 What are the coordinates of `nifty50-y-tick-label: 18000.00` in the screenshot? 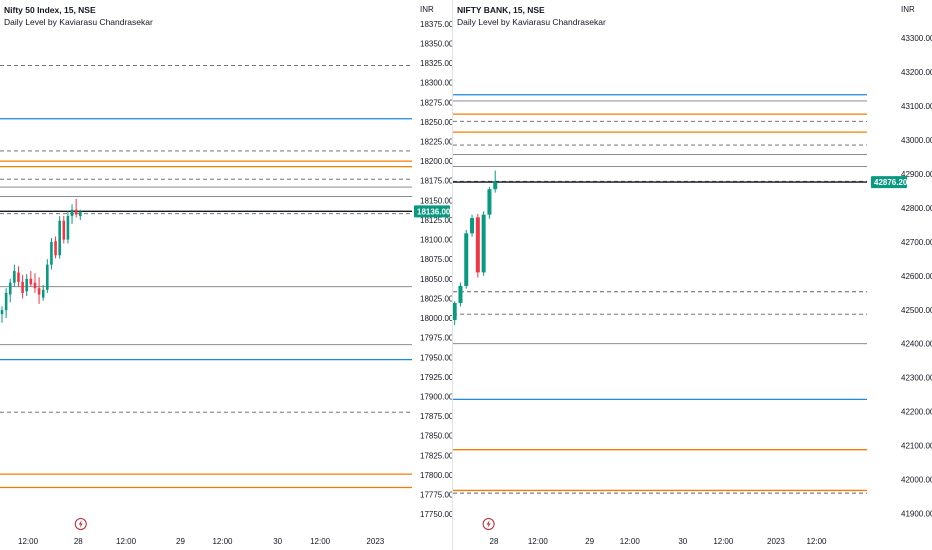 It's located at (436, 318).